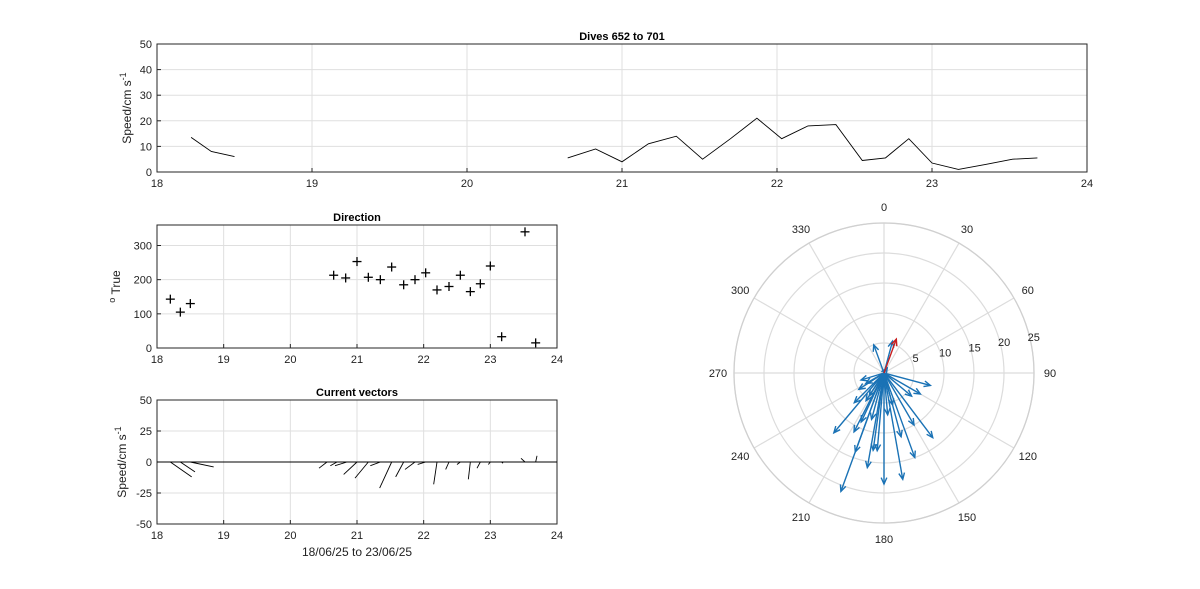 The image size is (1200, 589). Describe the element at coordinates (915, 359) in the screenshot. I see `radial-label: 5` at that location.